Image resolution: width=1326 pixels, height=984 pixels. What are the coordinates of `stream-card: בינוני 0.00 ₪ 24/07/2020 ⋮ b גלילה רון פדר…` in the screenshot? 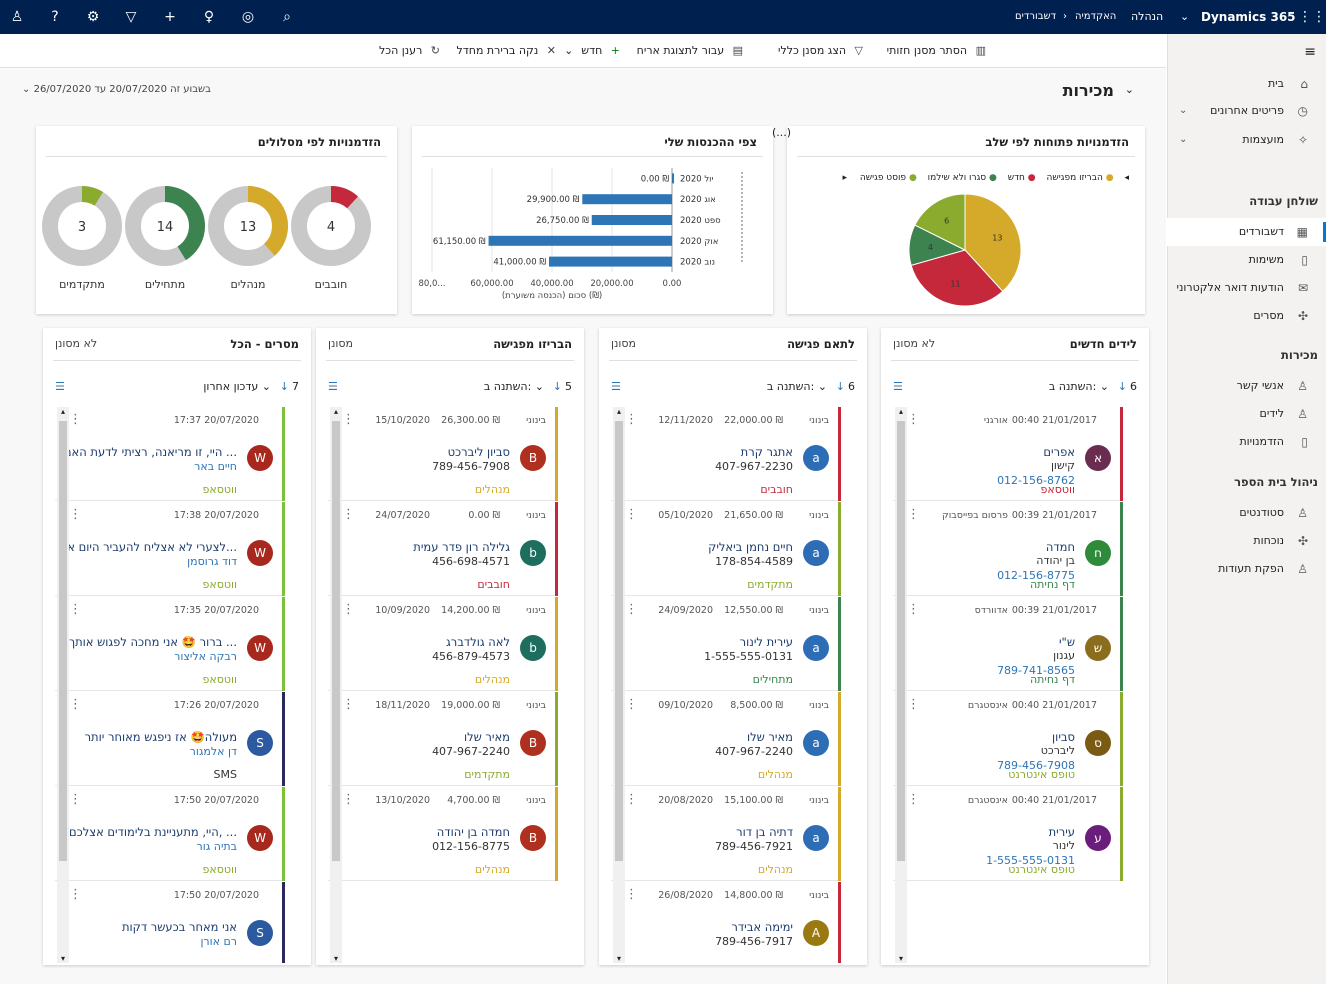 It's located at (443, 549).